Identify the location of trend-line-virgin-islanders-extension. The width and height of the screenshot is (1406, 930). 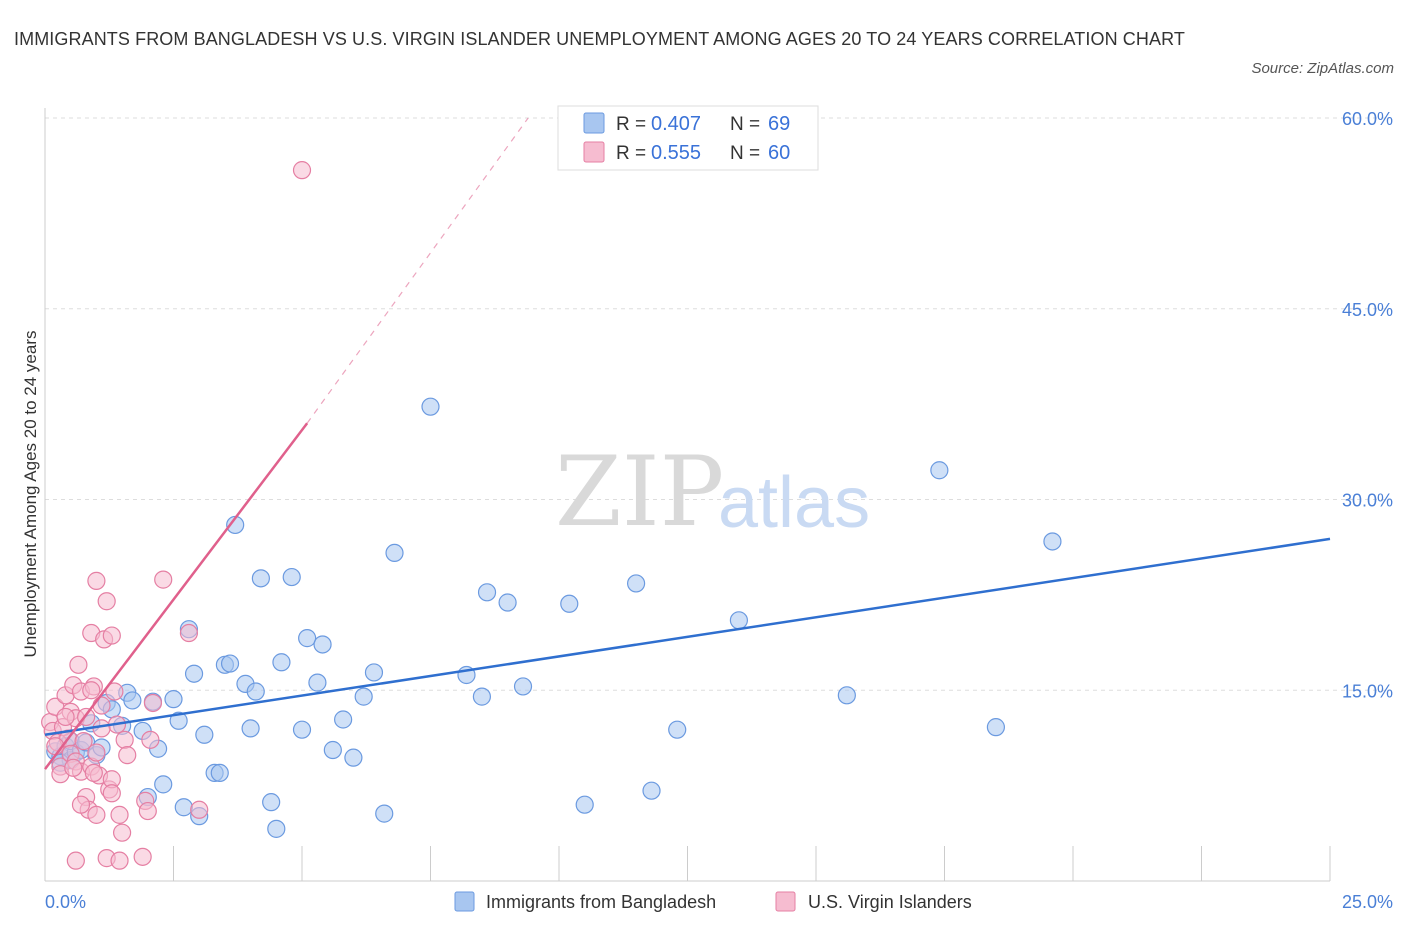
(417, 270).